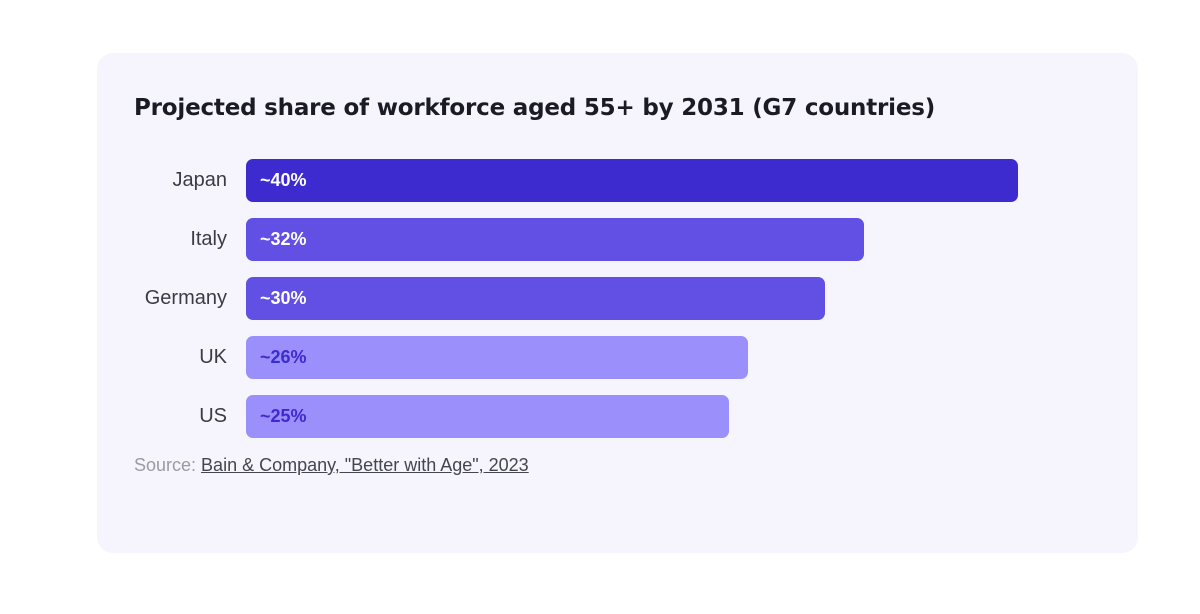  Describe the element at coordinates (283, 416) in the screenshot. I see `bar-value-label: ~25%` at that location.